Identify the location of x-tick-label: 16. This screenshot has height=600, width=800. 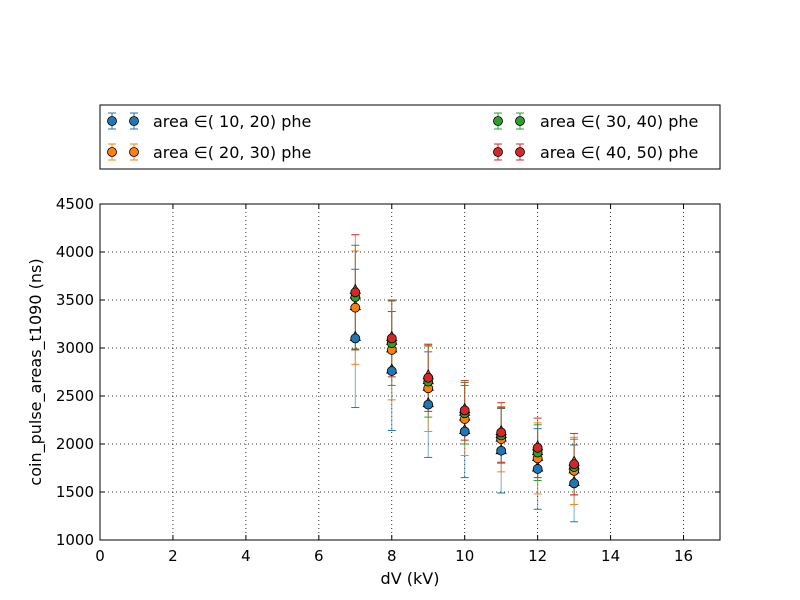
(683, 556).